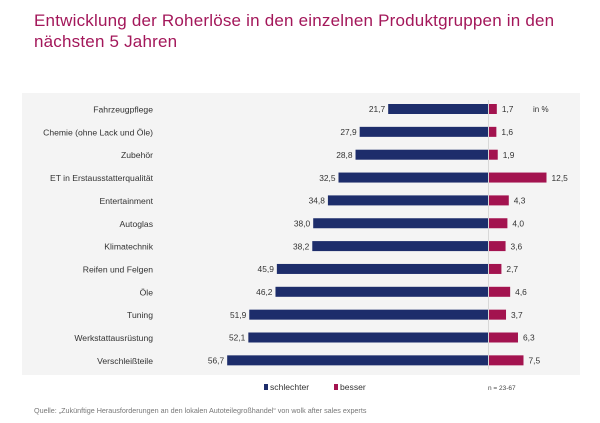 The image size is (600, 423). What do you see at coordinates (507, 132) in the screenshot?
I see `value-label-besser: 1,6` at bounding box center [507, 132].